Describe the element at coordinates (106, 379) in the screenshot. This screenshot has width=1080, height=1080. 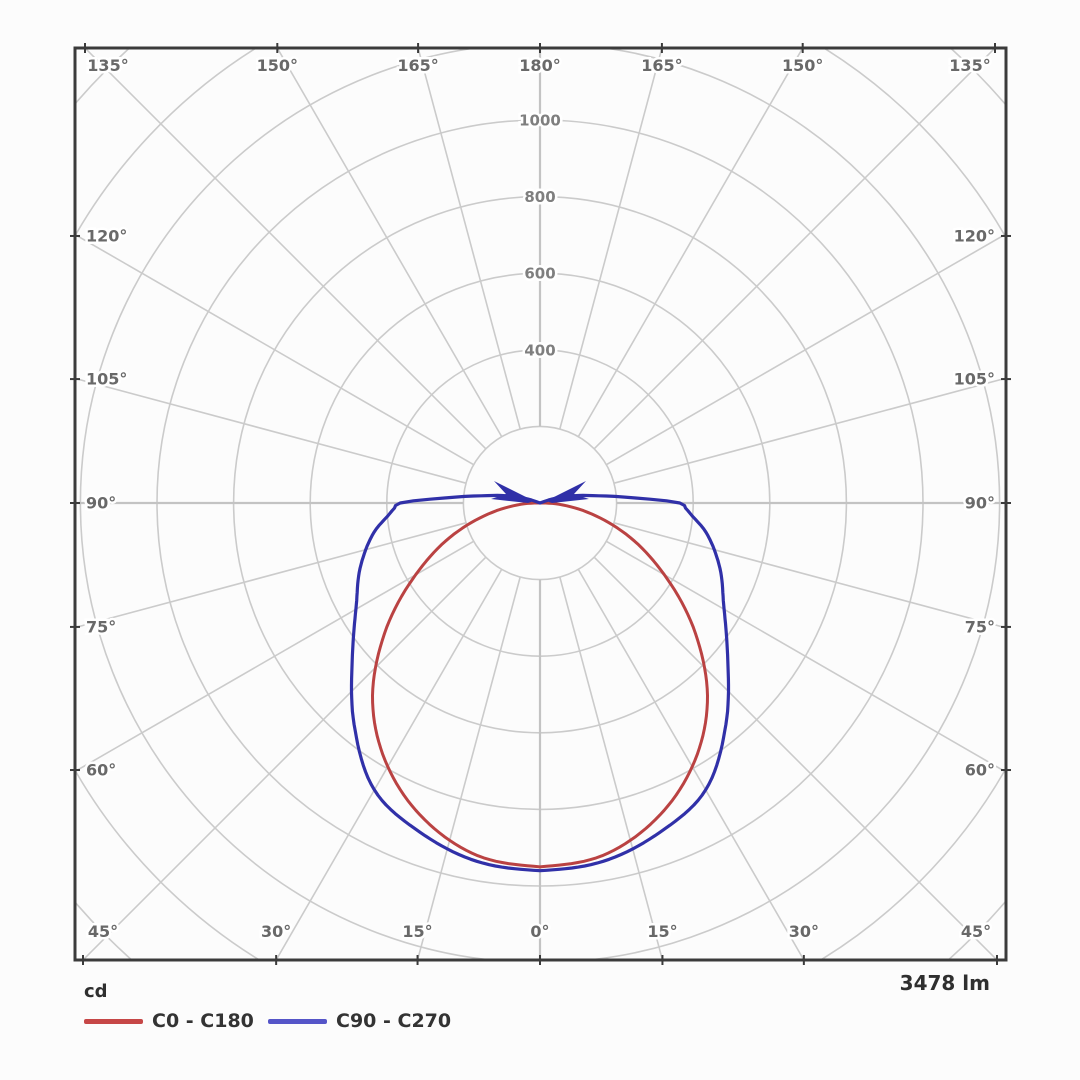
I see `angle-label-left: 105°` at that location.